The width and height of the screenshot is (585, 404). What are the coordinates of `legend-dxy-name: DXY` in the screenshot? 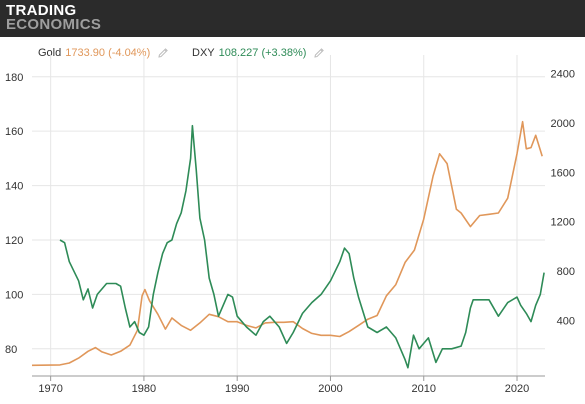 It's located at (203, 53).